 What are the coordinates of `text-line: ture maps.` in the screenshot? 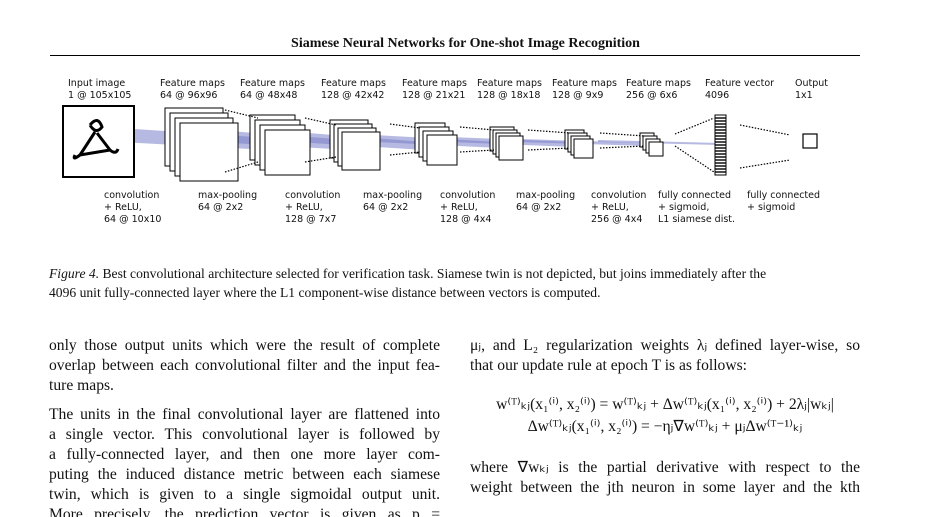 It's located at (81, 385).